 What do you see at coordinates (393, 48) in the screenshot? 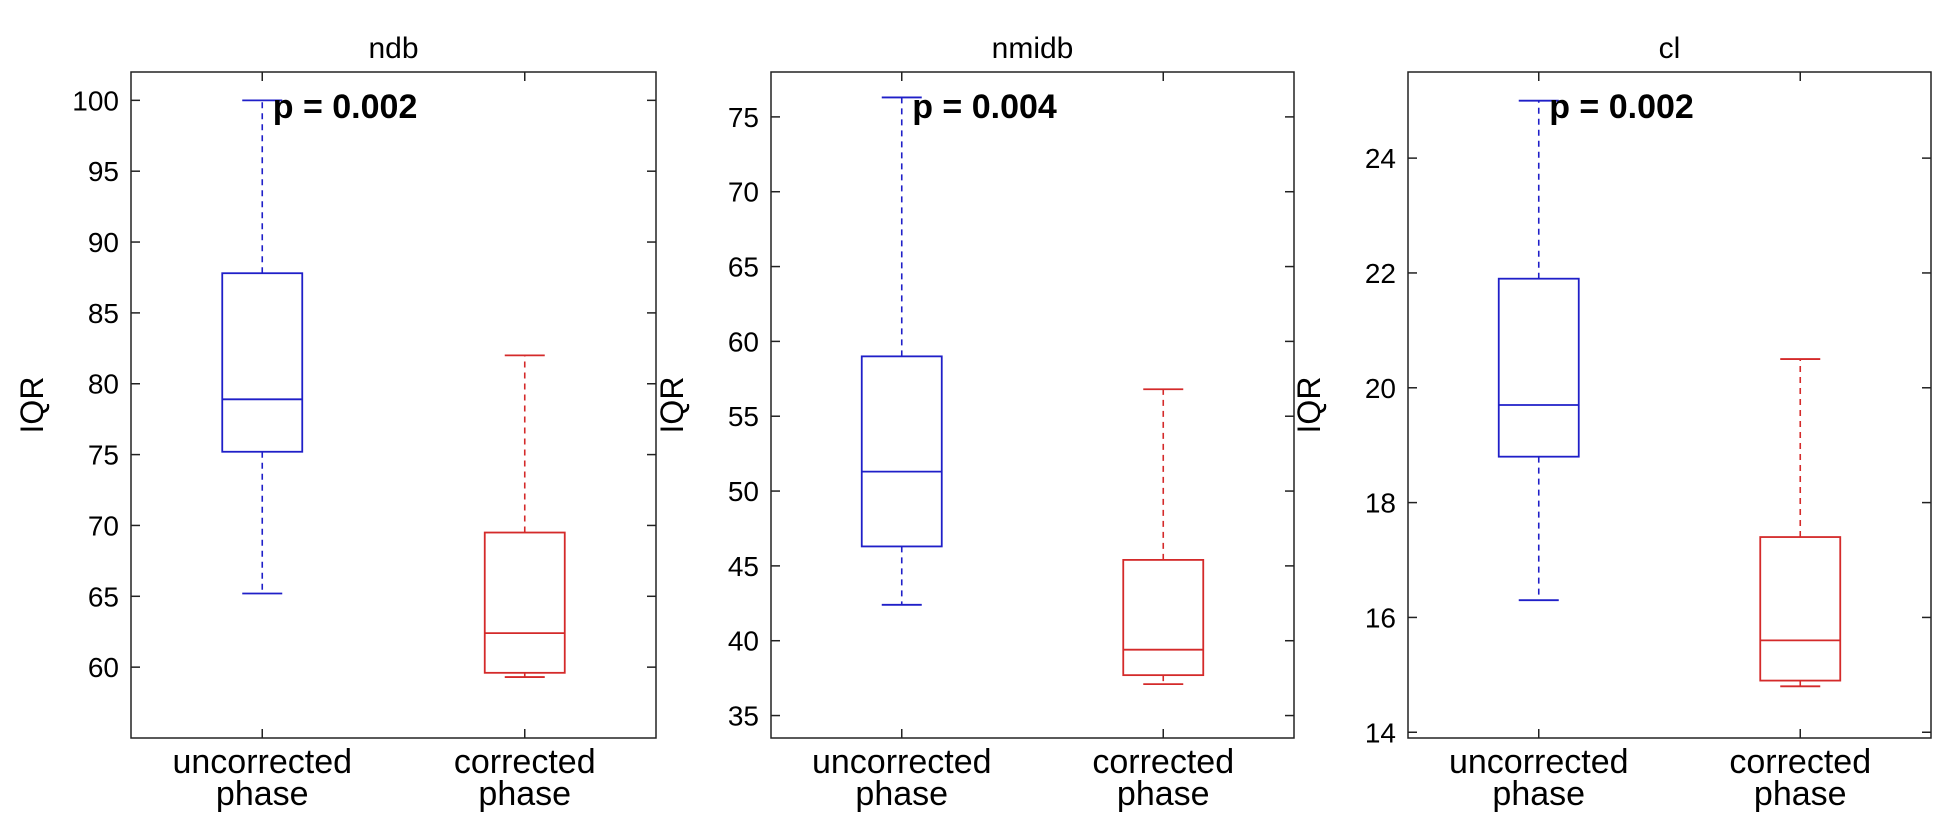
I see `chart-title: ndb` at bounding box center [393, 48].